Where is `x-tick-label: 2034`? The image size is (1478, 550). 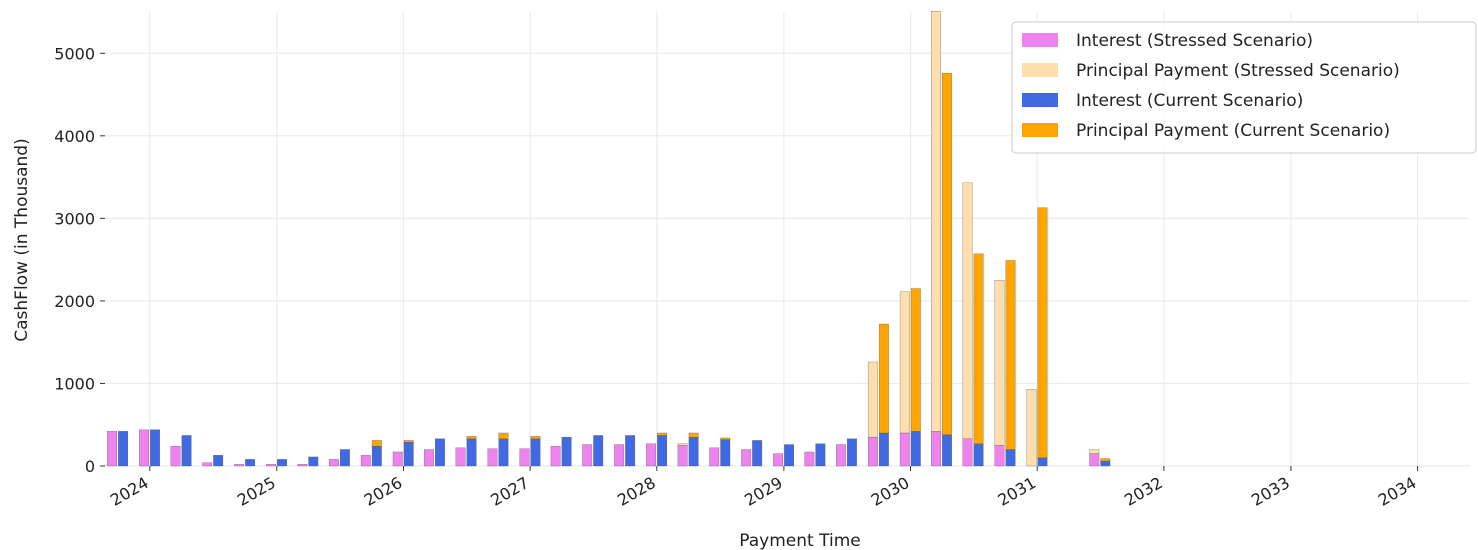
x-tick-label: 2034 is located at coordinates (1397, 491).